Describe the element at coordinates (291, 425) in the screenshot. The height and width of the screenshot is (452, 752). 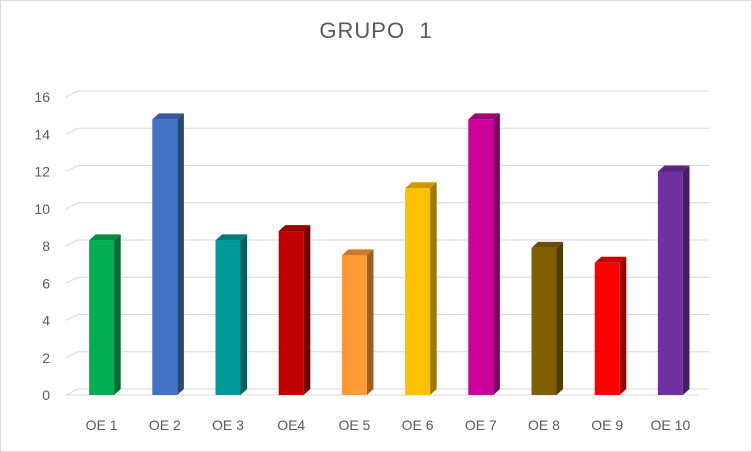
I see `x-tick-label: OE4` at that location.